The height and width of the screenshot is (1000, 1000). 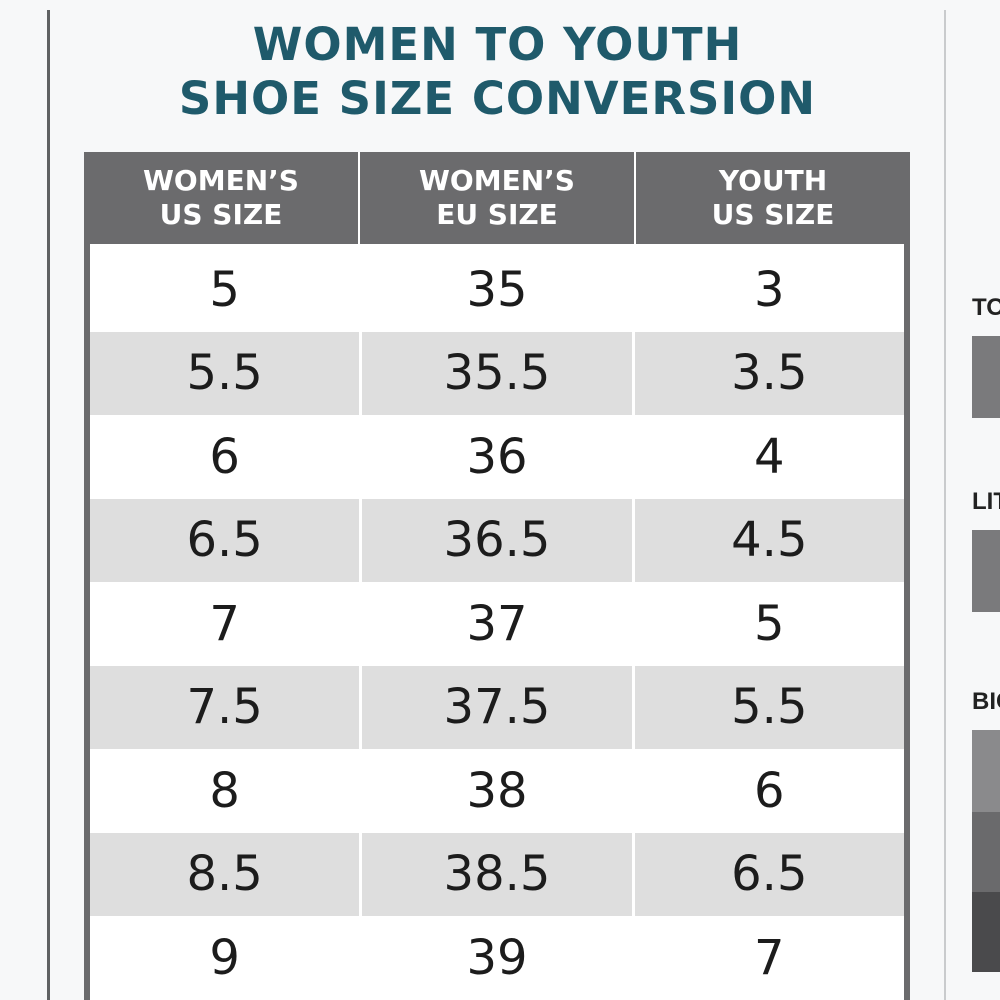 What do you see at coordinates (773, 214) in the screenshot?
I see `header-youth-us-line2: US SIZE` at bounding box center [773, 214].